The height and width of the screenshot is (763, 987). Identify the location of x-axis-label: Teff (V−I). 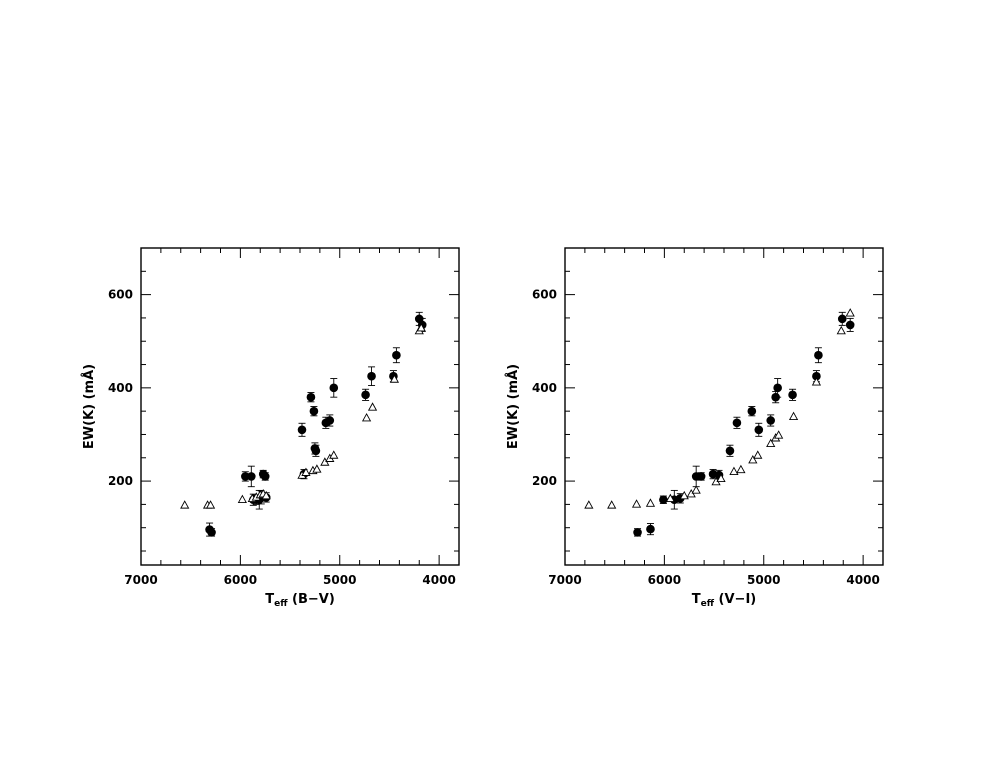
(724, 600).